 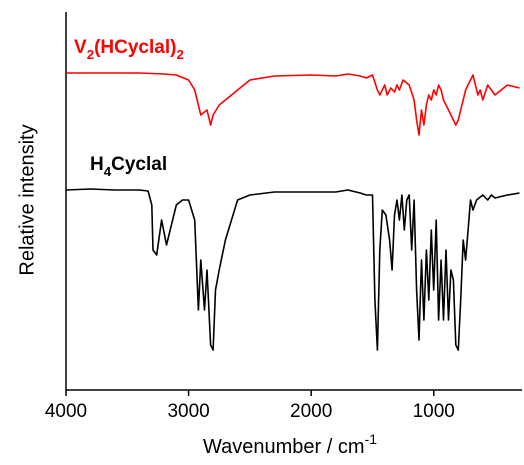 I want to click on x-axis-label: Wavenumber / cm-1, so click(x=290, y=445).